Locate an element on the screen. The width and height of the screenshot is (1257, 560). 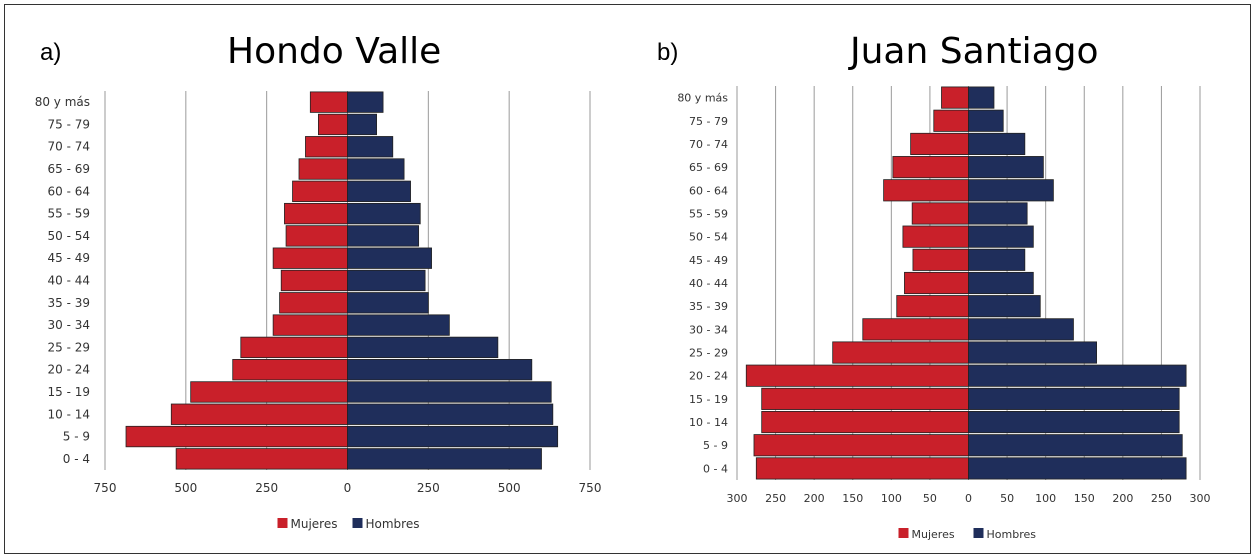
x-tick-label: 100 is located at coordinates (1045, 498).